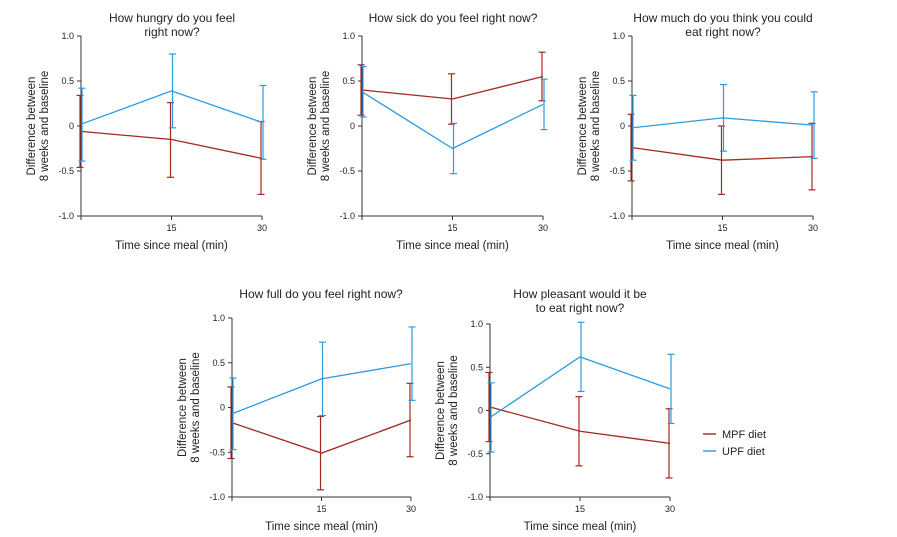 The width and height of the screenshot is (897, 537). I want to click on chart-title-line: How sick do you feel right now?, so click(453, 18).